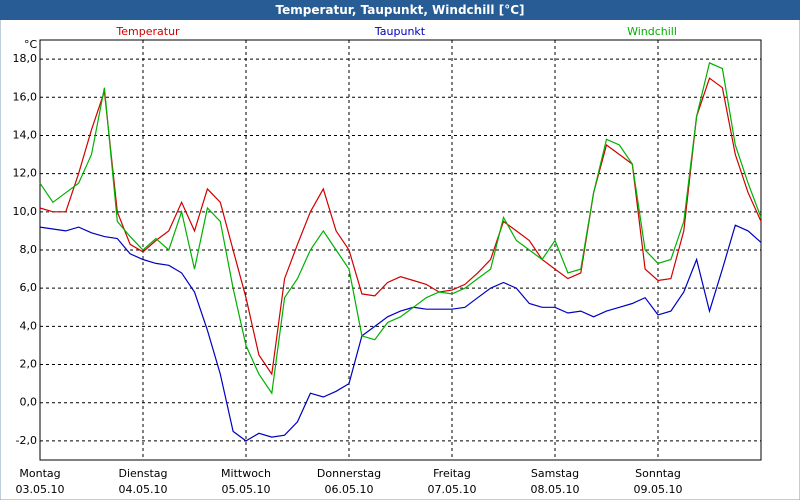 The width and height of the screenshot is (800, 504). I want to click on y-unit: °C, so click(31, 44).